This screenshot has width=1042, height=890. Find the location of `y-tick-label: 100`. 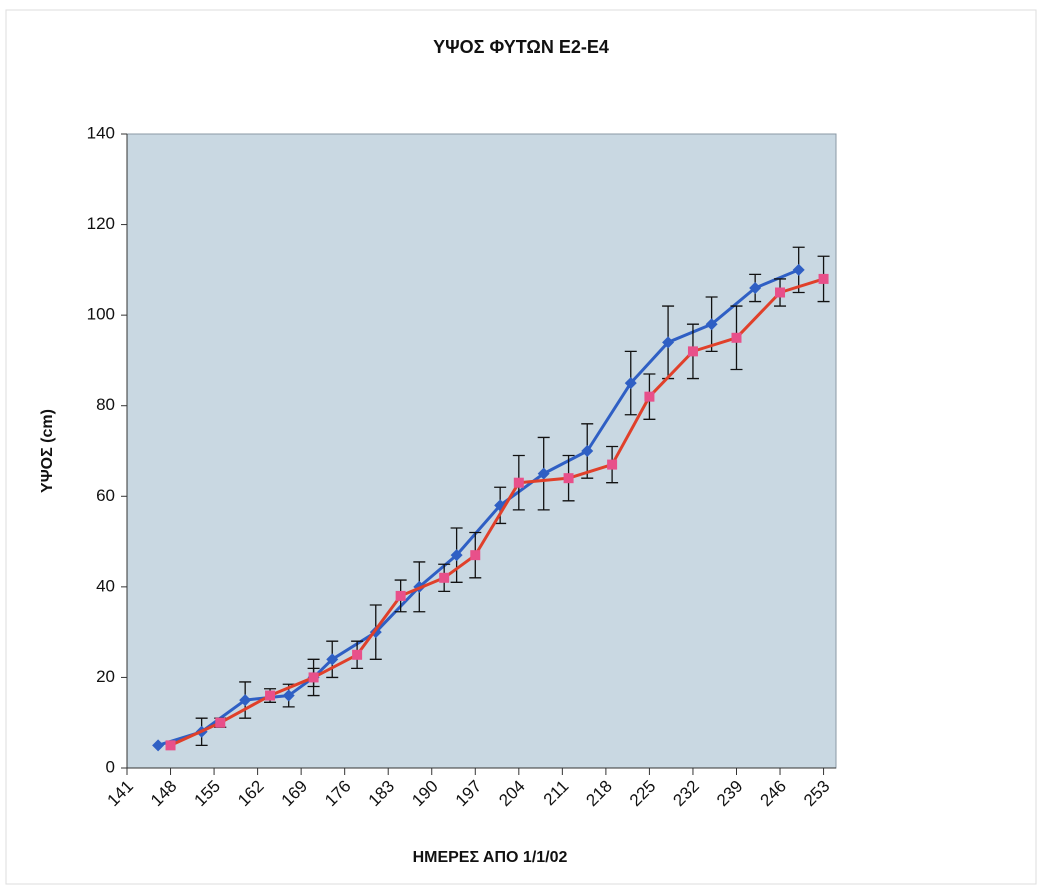

y-tick-label: 100 is located at coordinates (101, 314).